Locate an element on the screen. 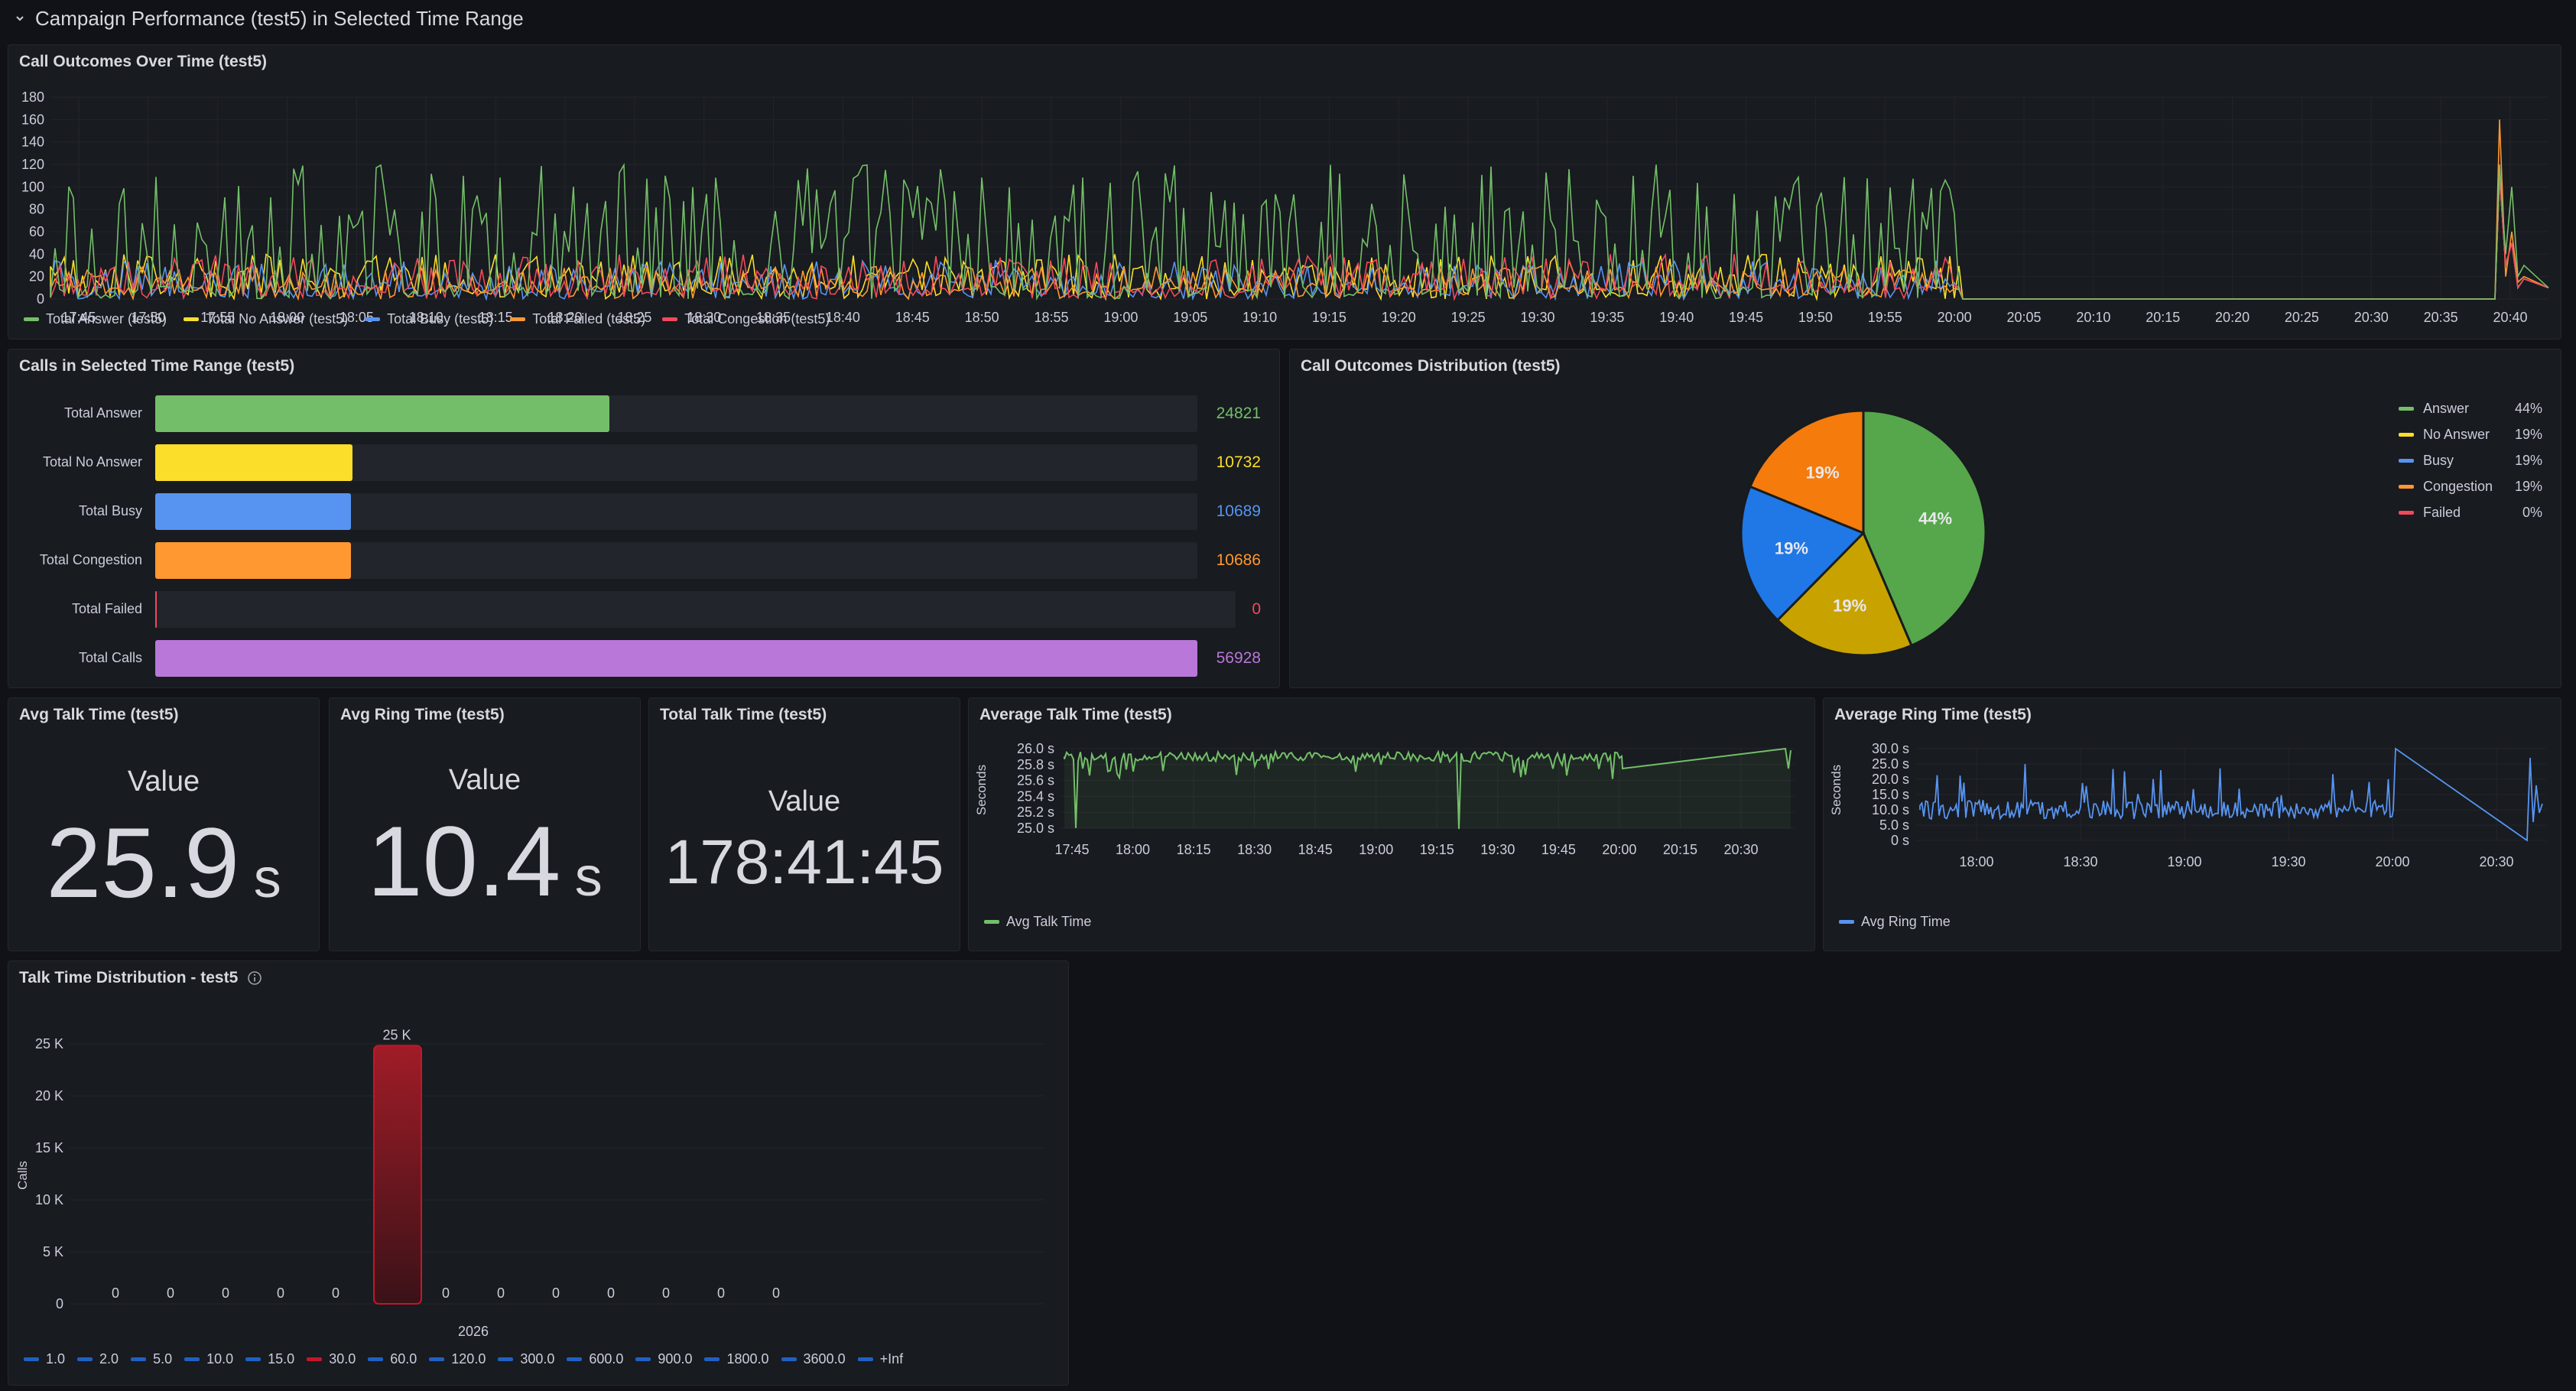 This screenshot has width=2576, height=1391. legend-label: Congestion is located at coordinates (2458, 486).